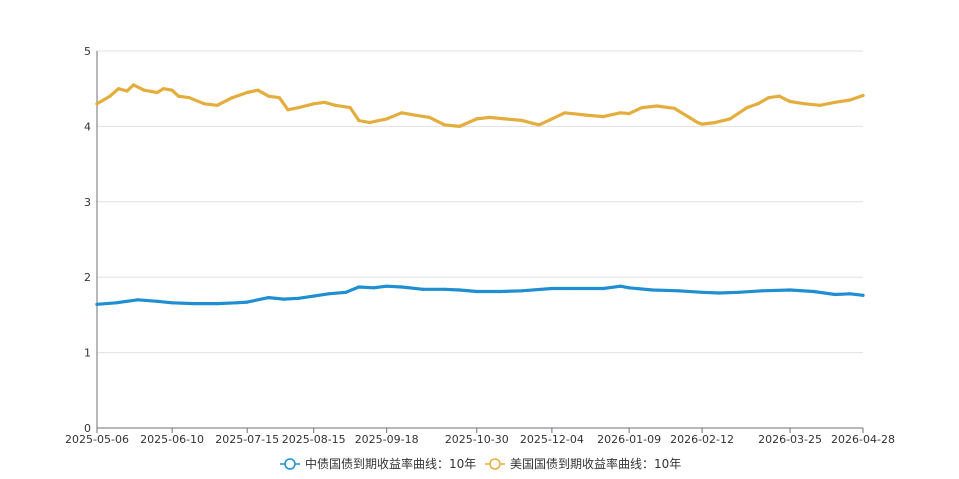 This screenshot has width=959, height=479. I want to click on x-tick-label: 2025-08-15, so click(314, 439).